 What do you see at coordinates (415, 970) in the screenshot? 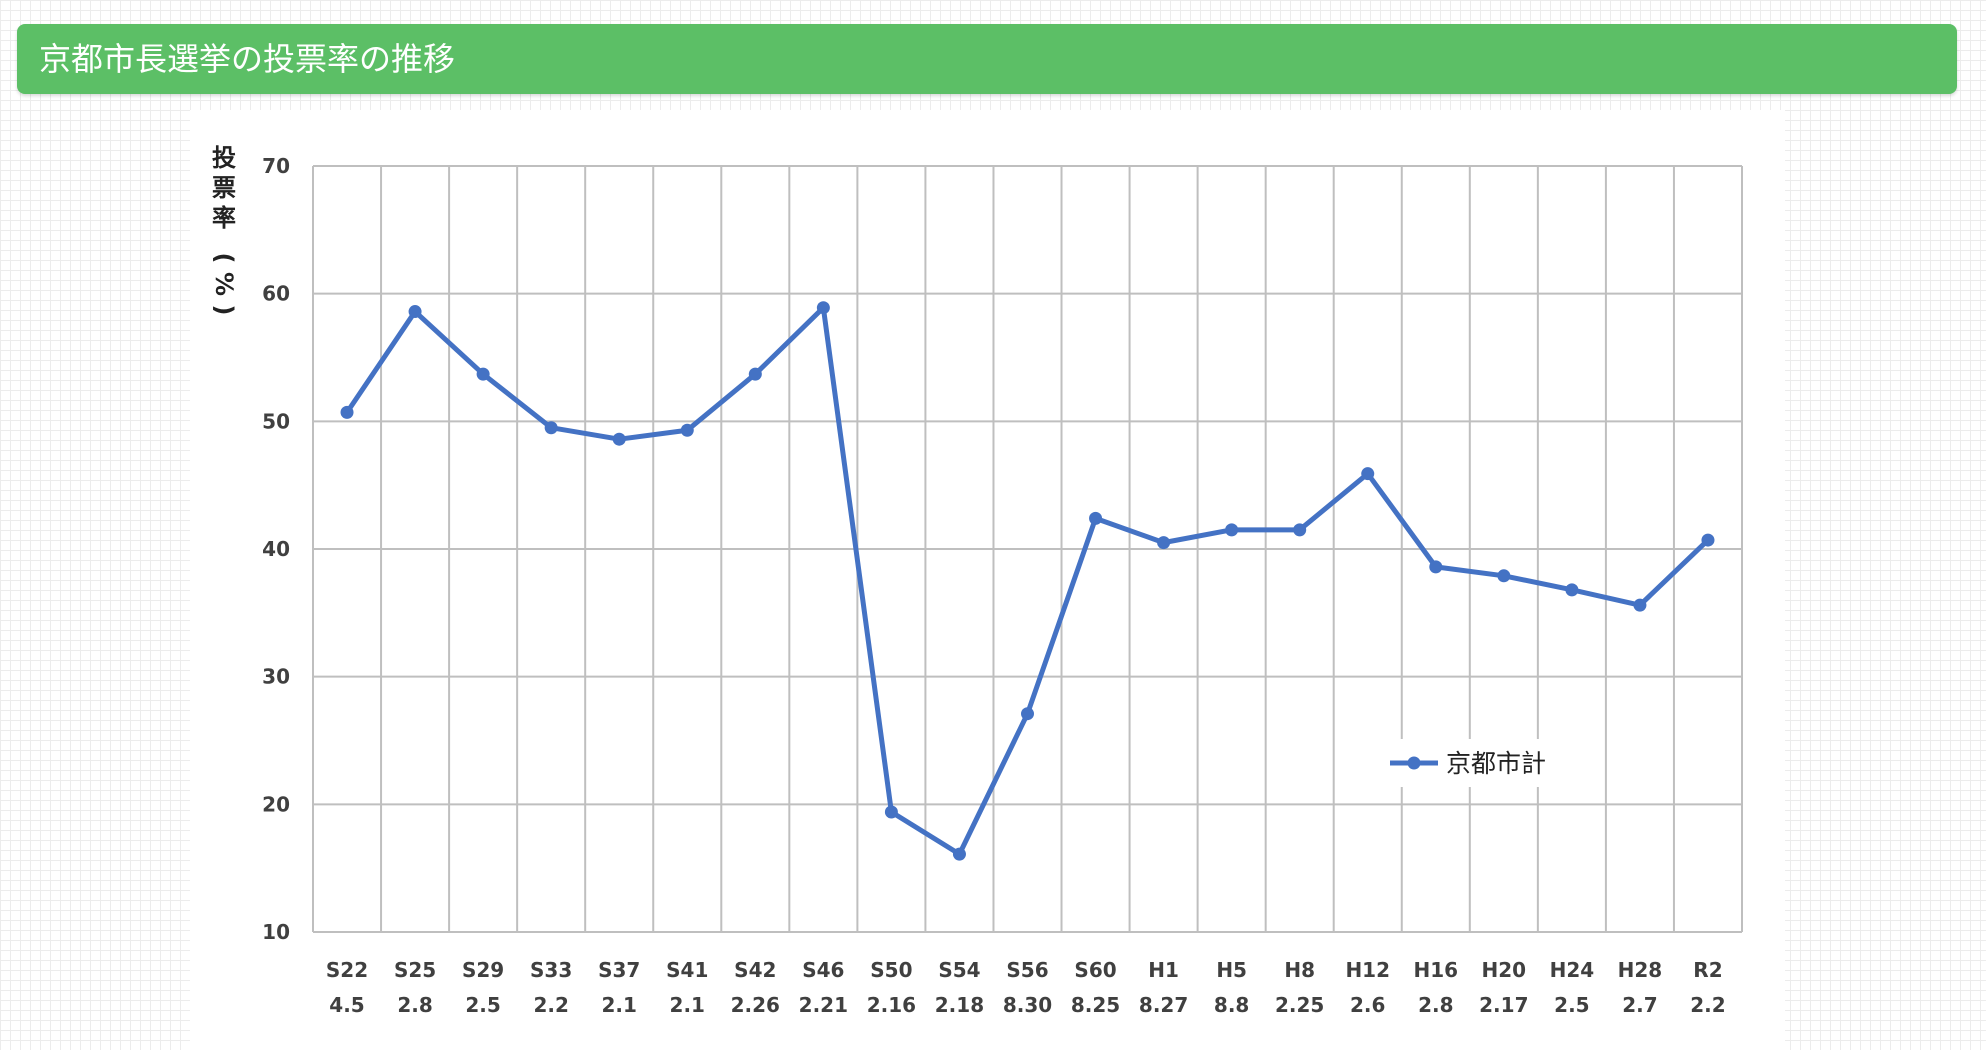
I see `x-tick-label: S25` at bounding box center [415, 970].